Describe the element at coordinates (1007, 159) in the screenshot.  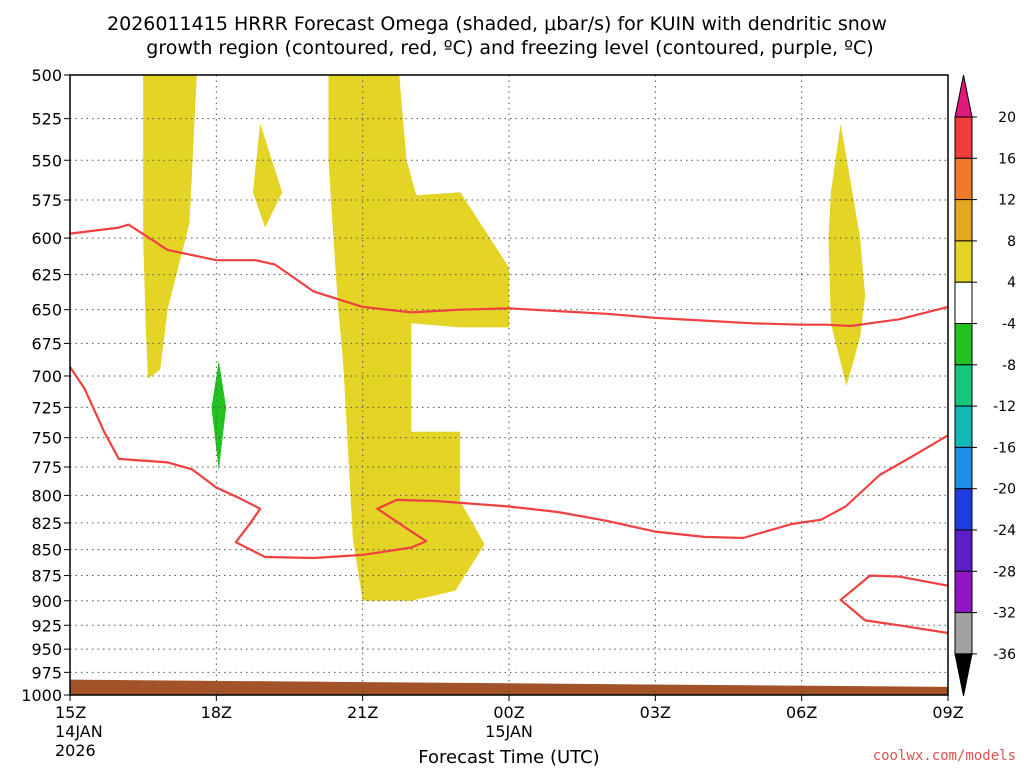
I see `colorbar-label-1: 16` at that location.